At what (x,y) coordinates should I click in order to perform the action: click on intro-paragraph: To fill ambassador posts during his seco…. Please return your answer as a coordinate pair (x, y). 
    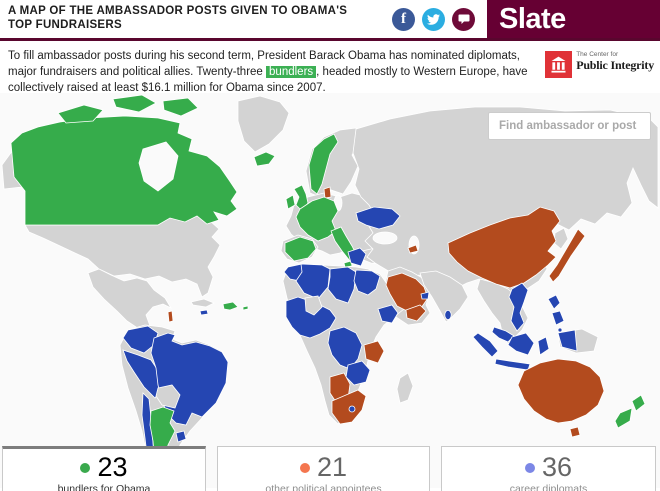
    Looking at the image, I should click on (268, 72).